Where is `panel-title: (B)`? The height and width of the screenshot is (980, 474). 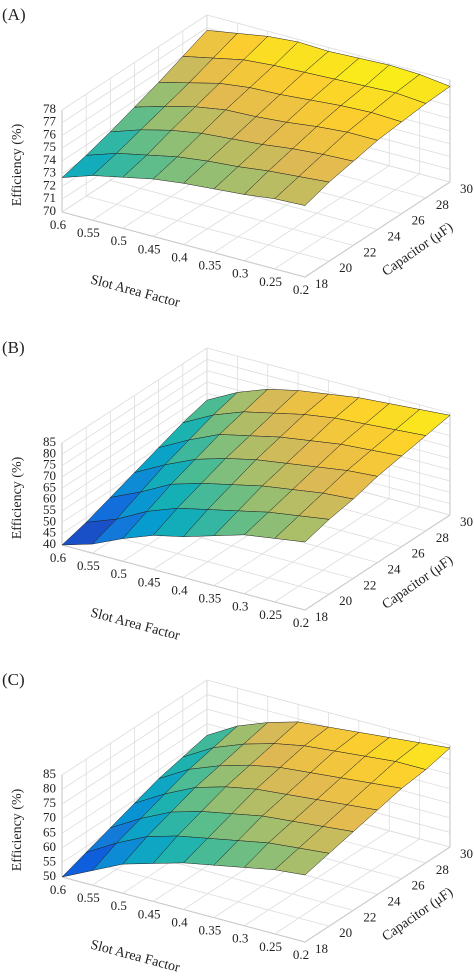
panel-title: (B) is located at coordinates (13, 347).